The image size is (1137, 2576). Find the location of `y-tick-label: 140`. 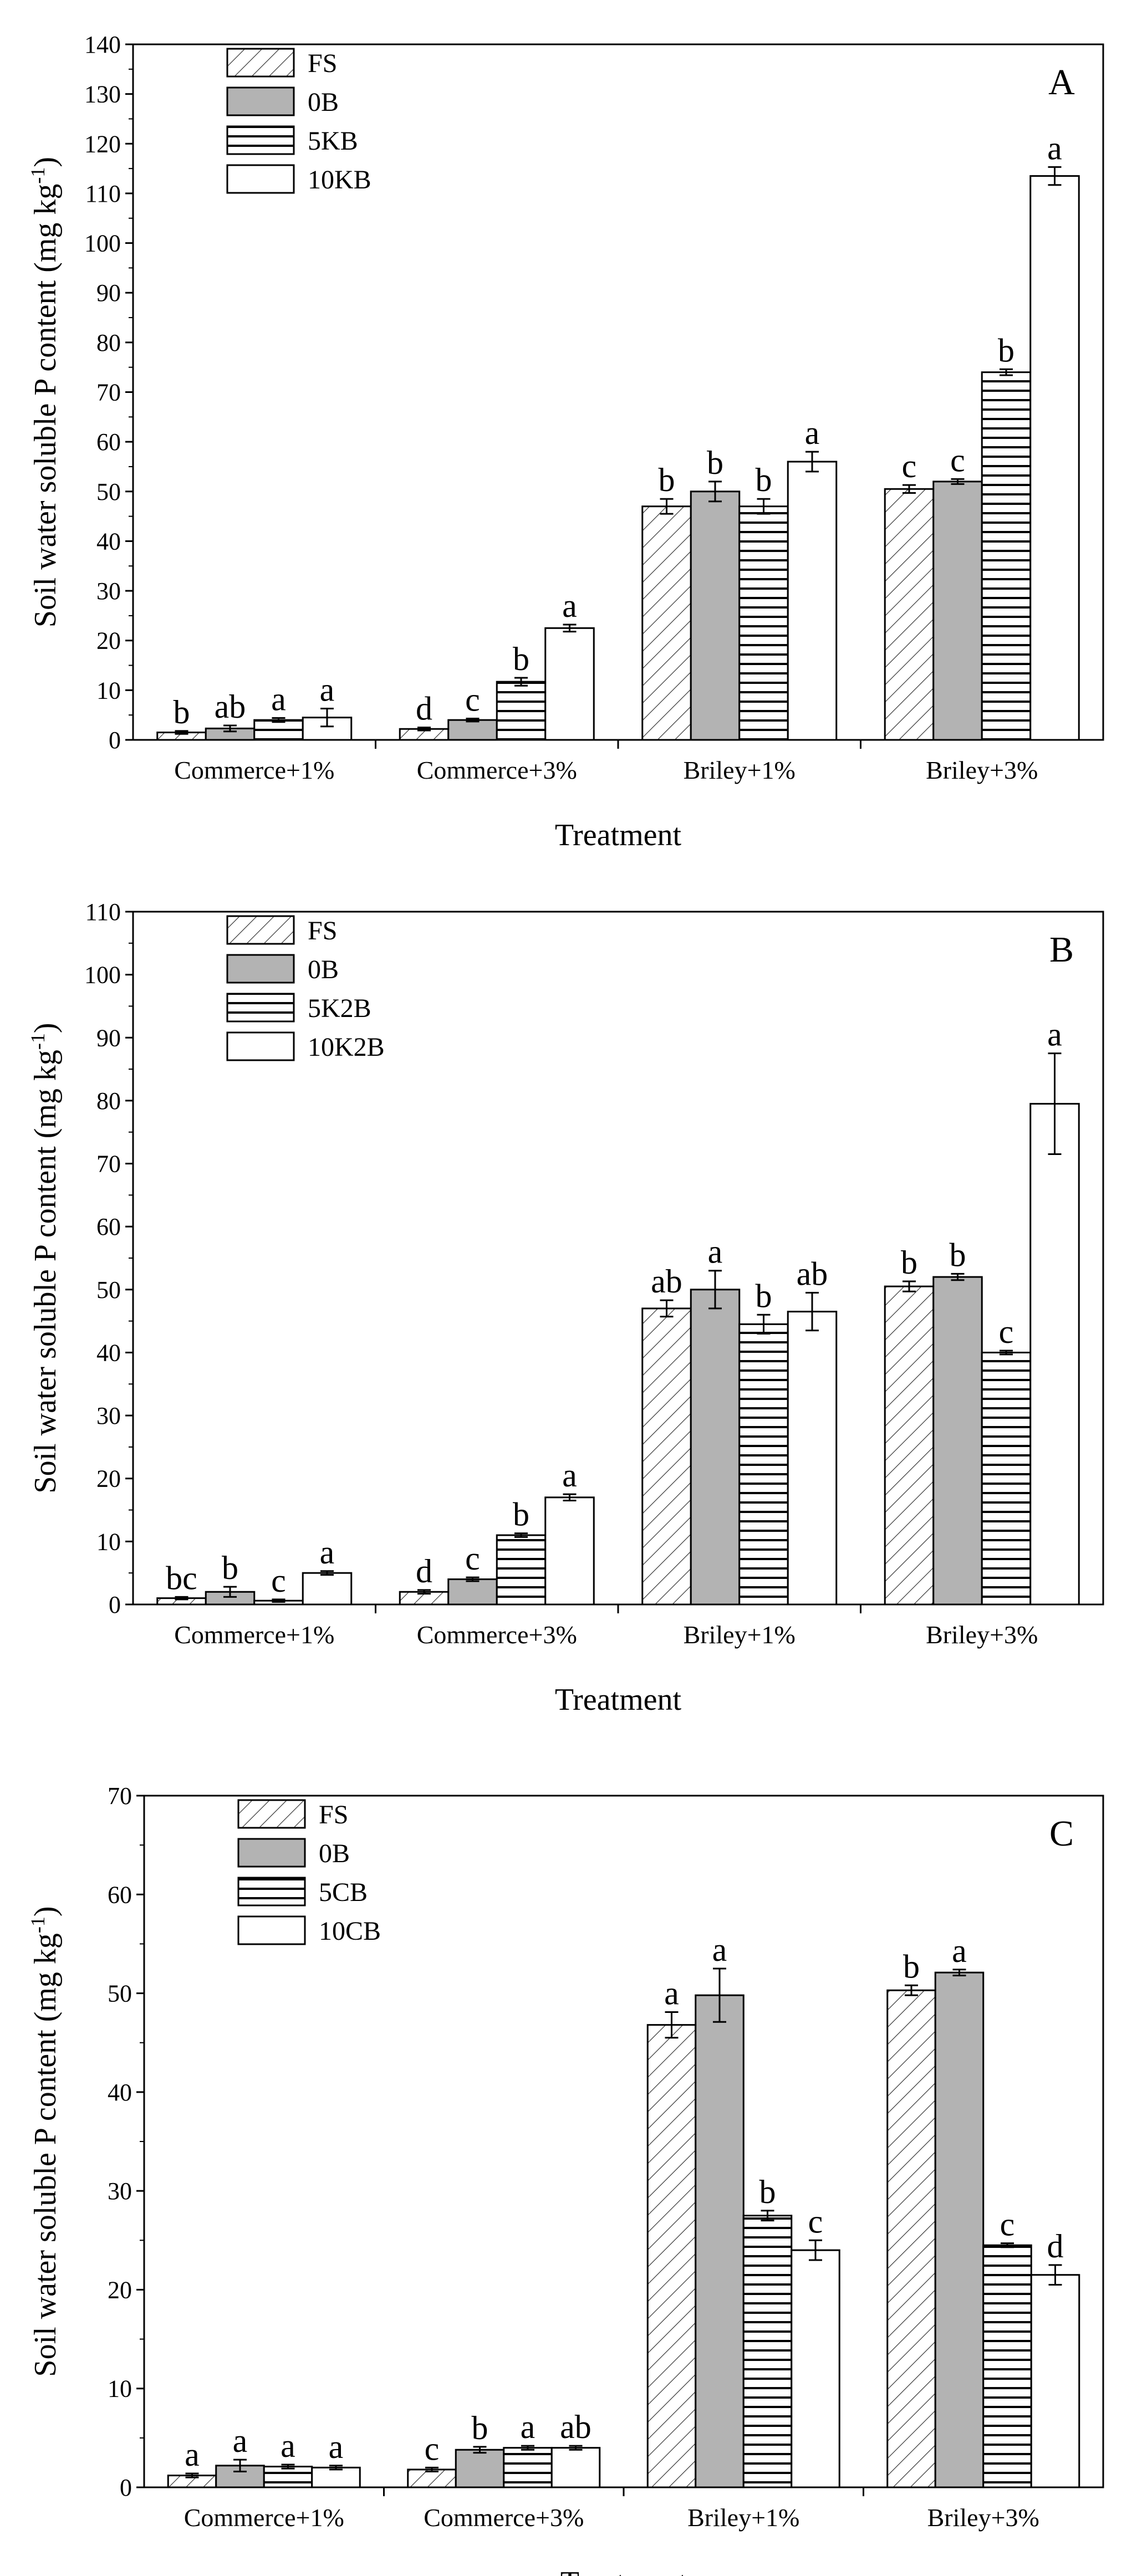

y-tick-label: 140 is located at coordinates (103, 44).